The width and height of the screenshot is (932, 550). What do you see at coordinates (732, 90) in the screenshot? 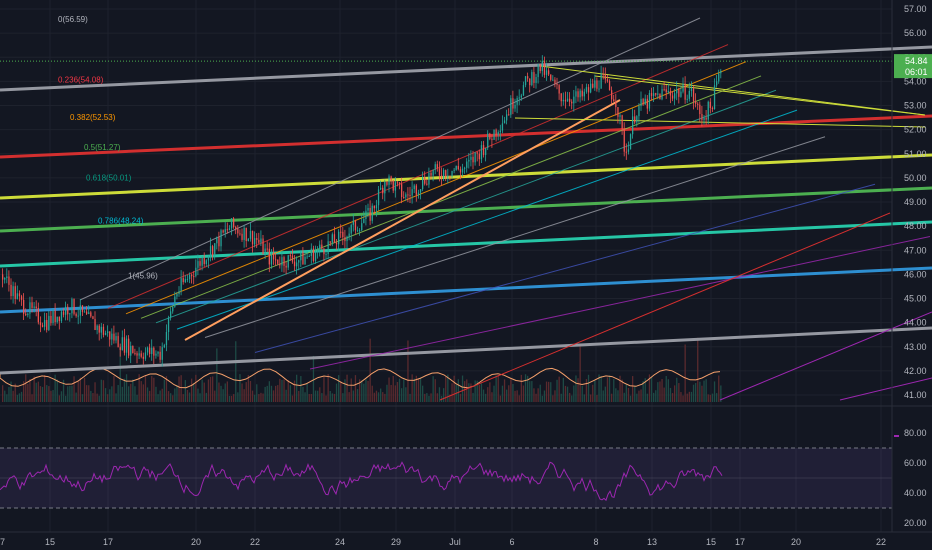
I see `triangle-upper-line` at bounding box center [732, 90].